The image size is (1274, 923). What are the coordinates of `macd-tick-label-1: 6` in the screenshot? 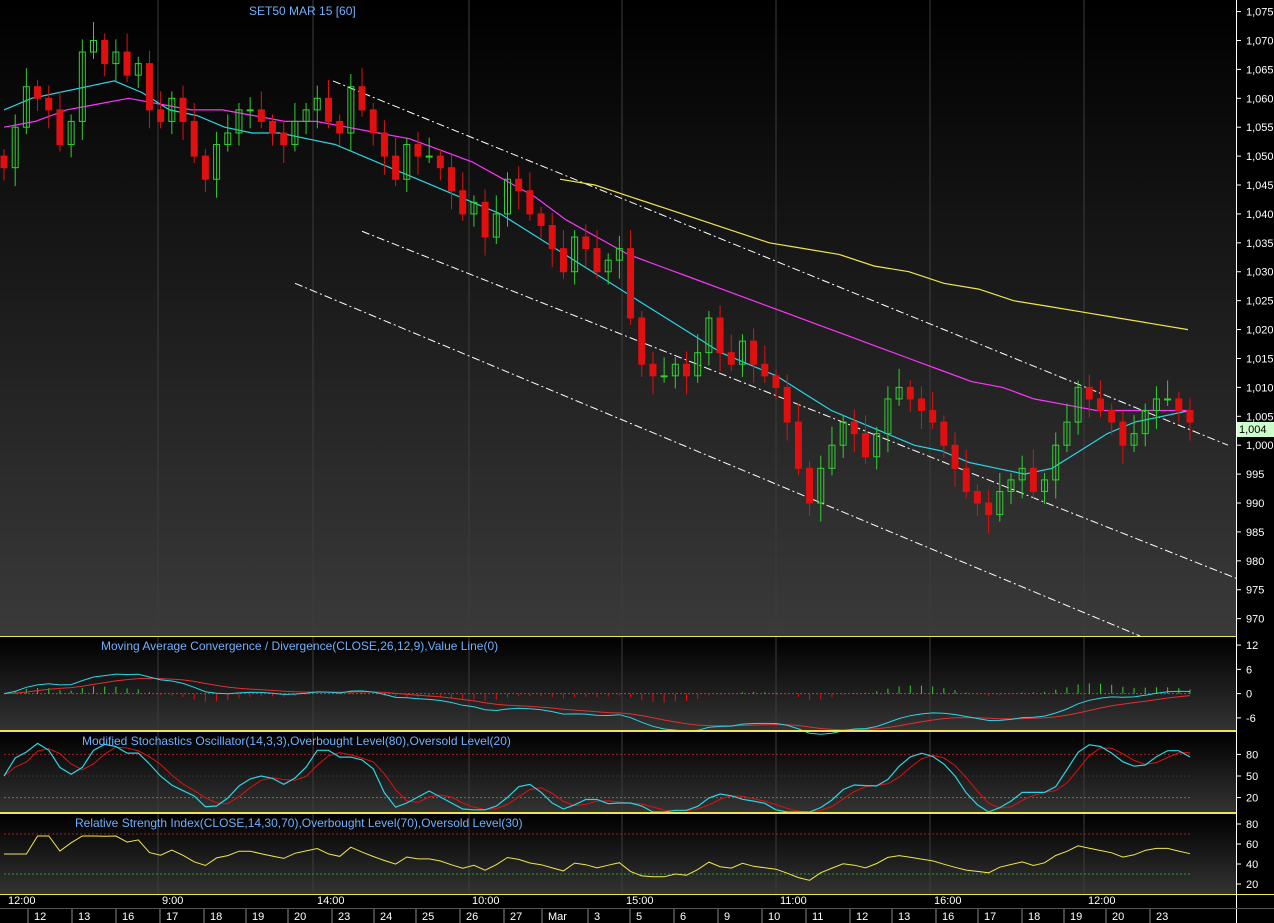 It's located at (1249, 670).